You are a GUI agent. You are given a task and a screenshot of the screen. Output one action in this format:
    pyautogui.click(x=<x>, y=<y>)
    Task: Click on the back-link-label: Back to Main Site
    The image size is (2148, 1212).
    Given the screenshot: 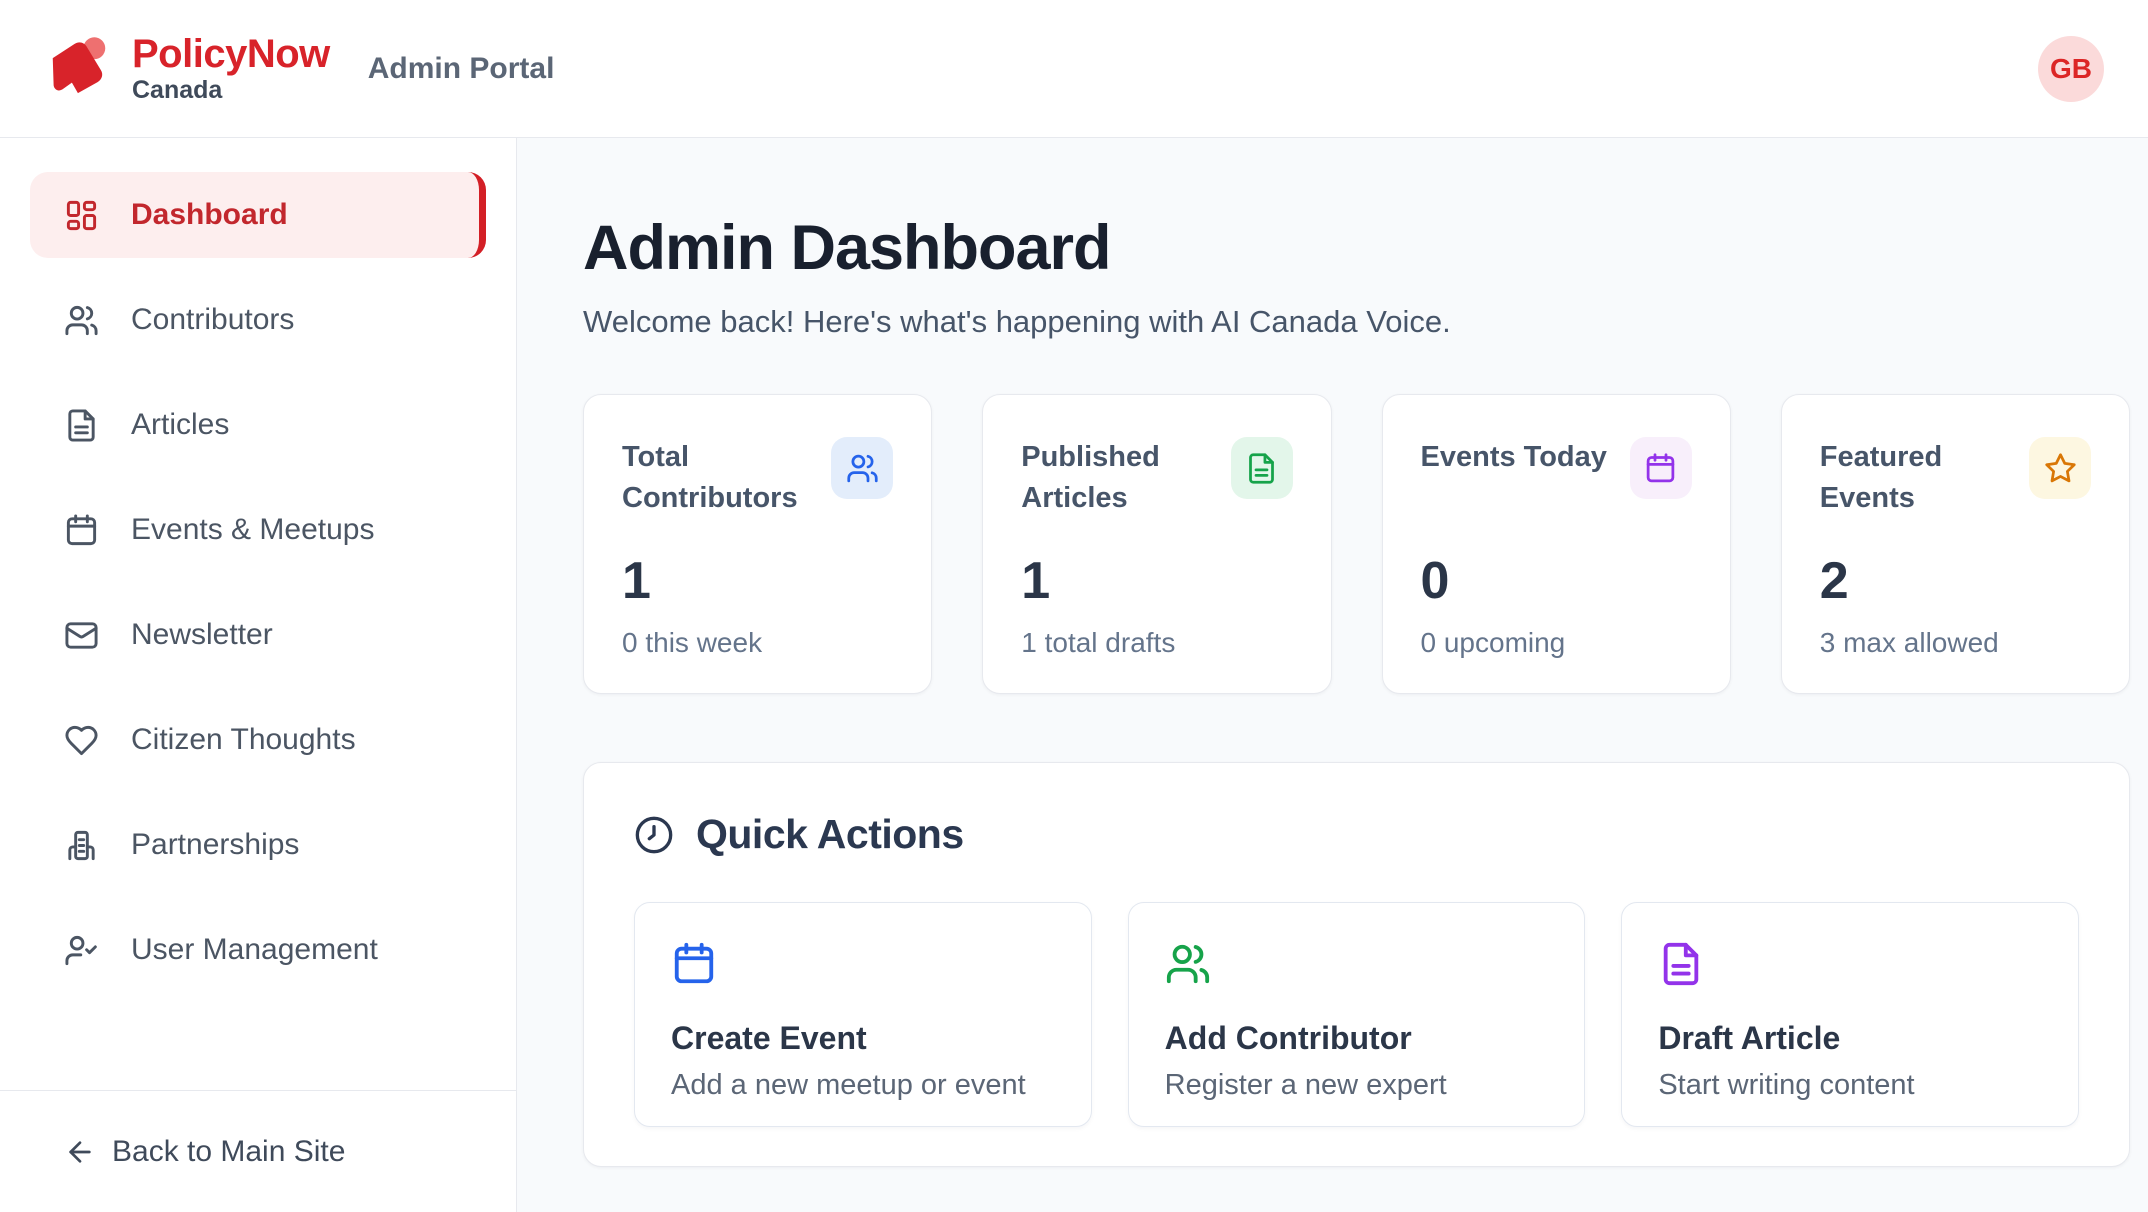 What is the action you would take?
    pyautogui.click(x=229, y=1151)
    